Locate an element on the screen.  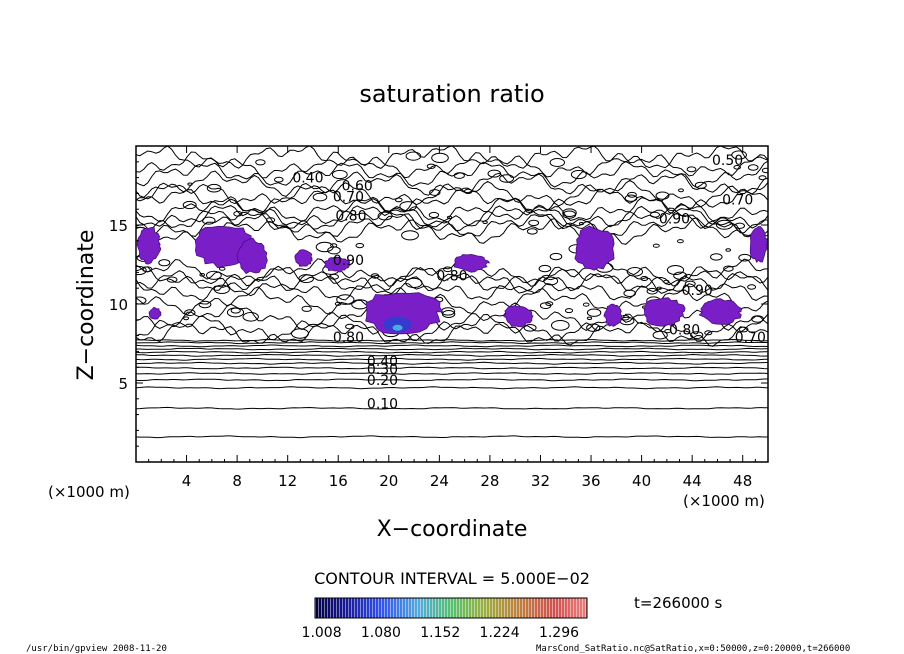
y-tick-label: 5 is located at coordinates (123, 384).